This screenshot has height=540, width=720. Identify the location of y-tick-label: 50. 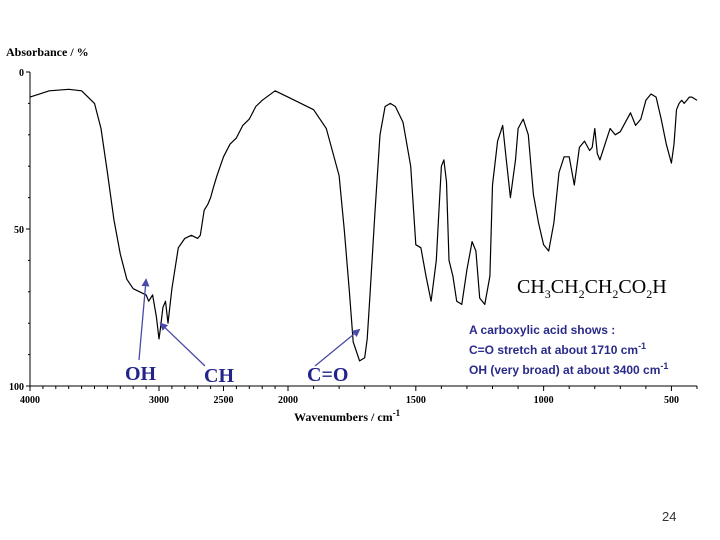
(19, 230).